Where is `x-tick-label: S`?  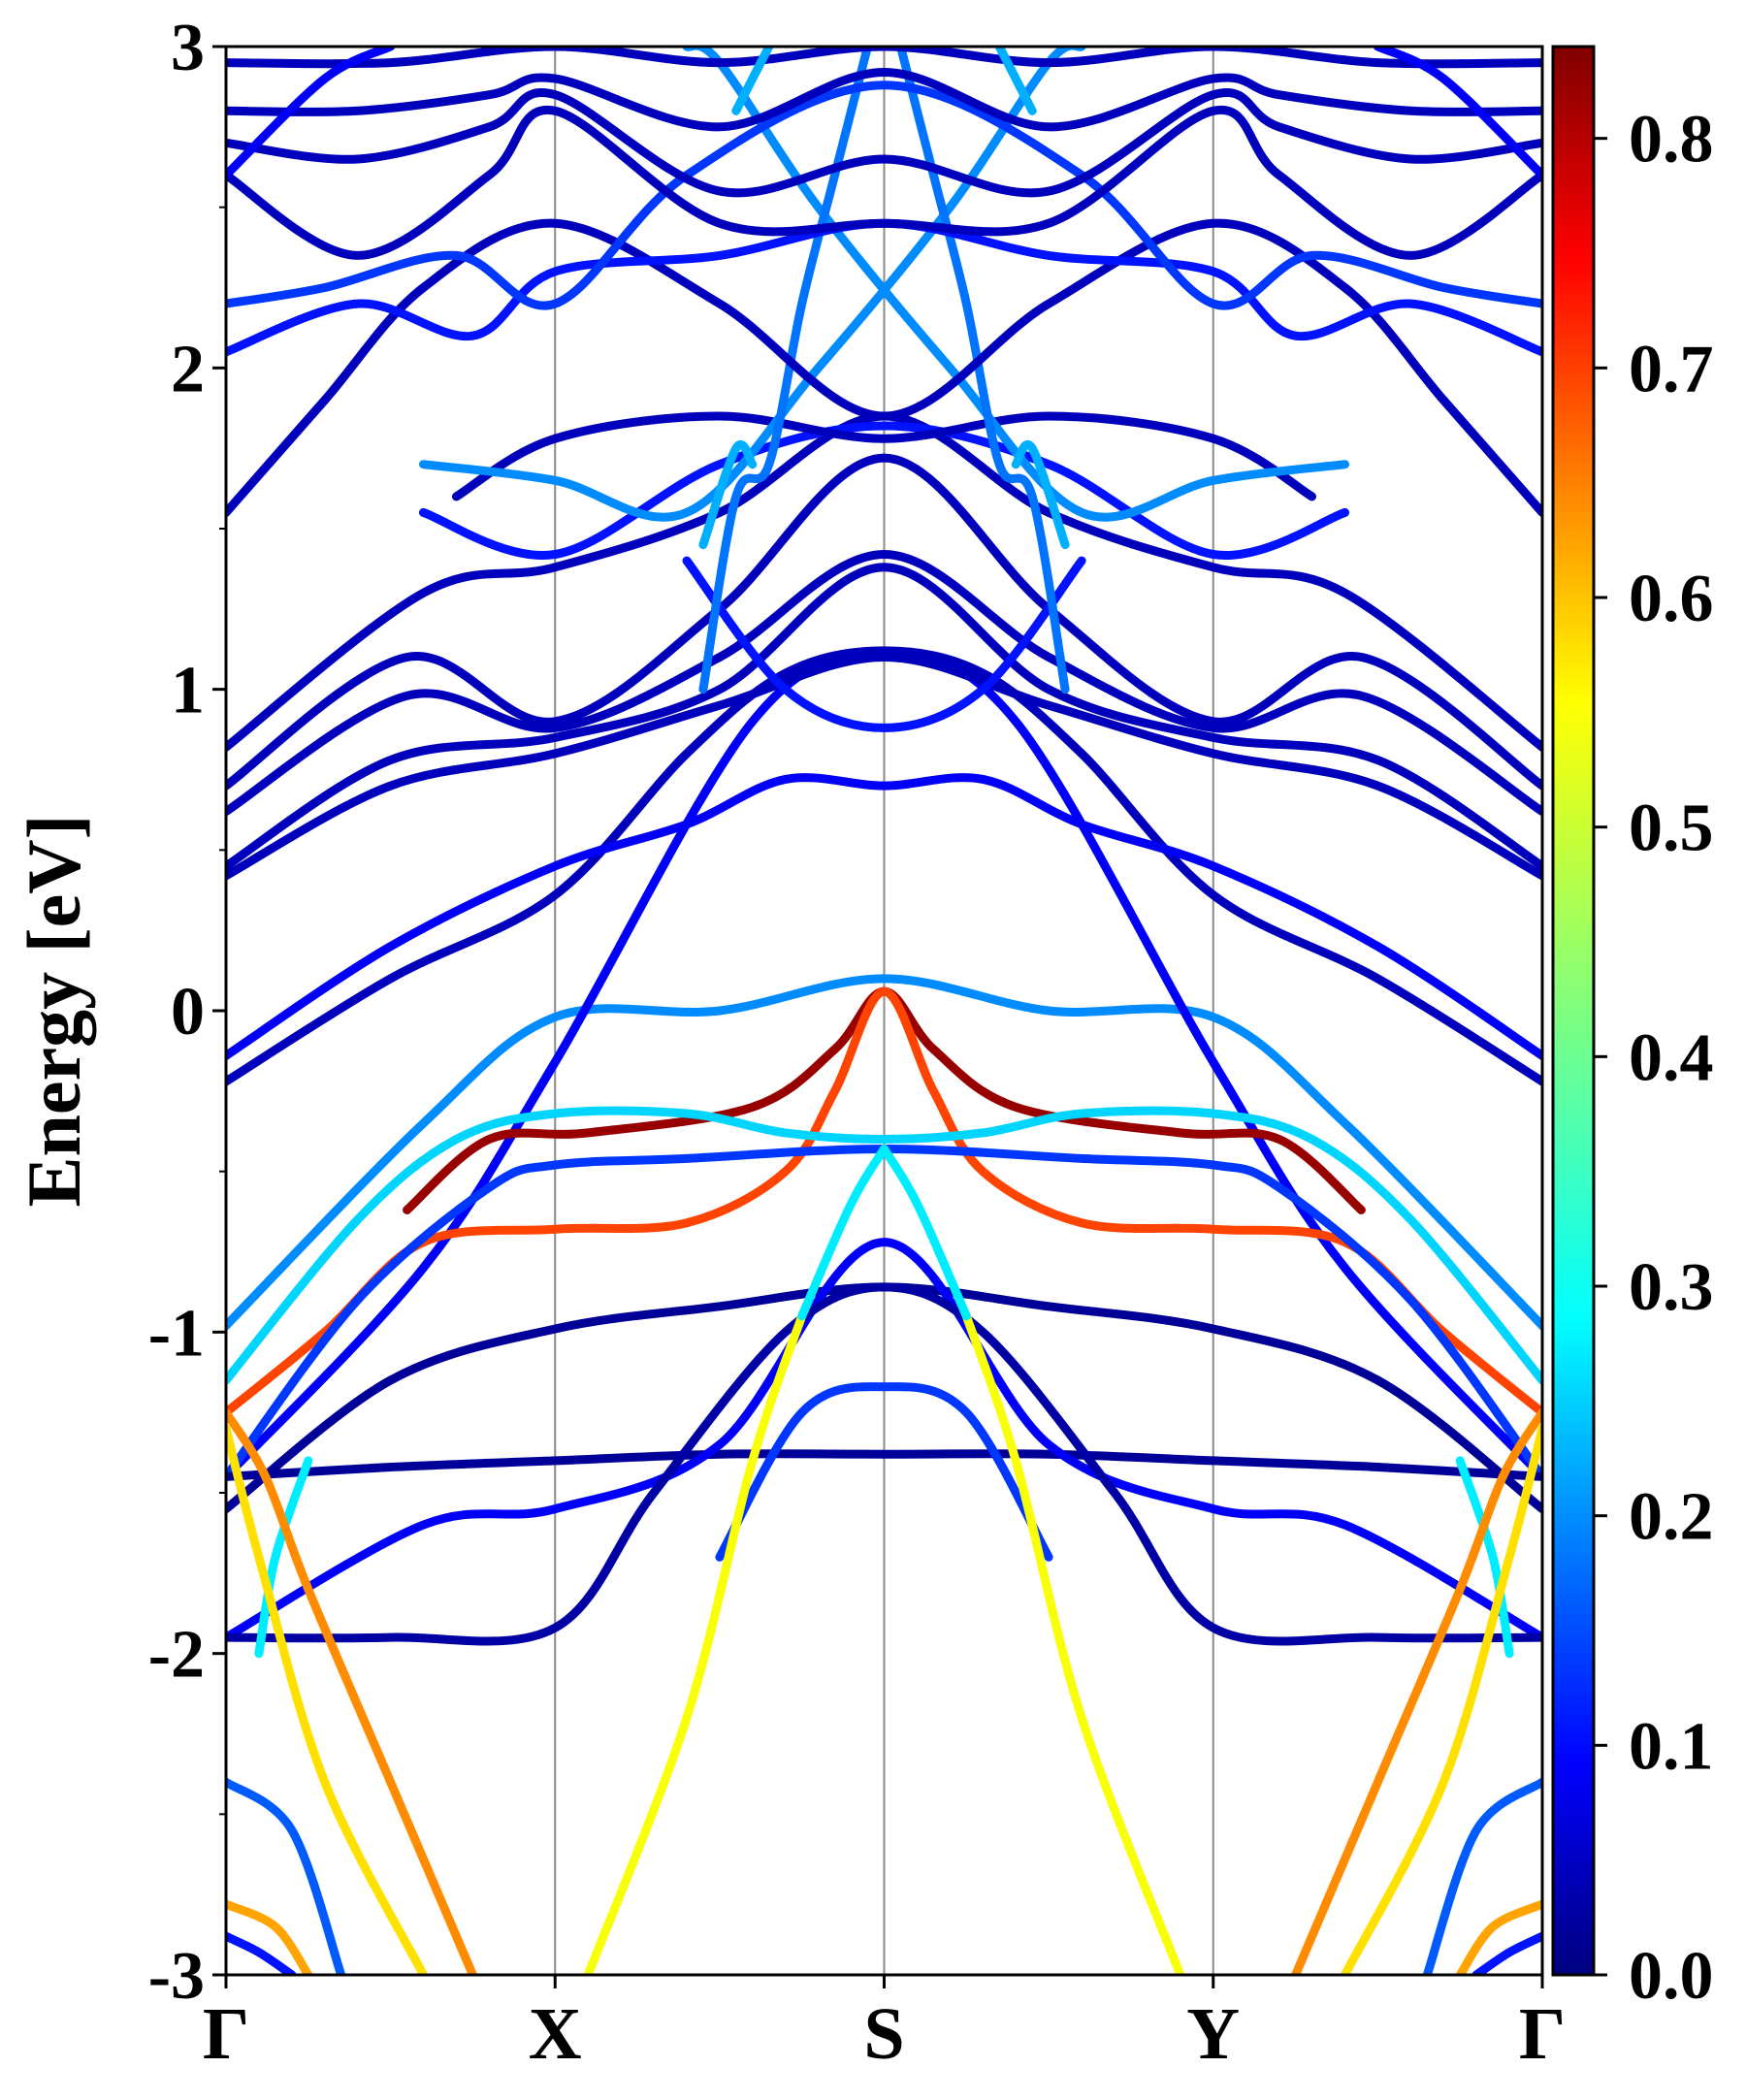
x-tick-label: S is located at coordinates (883, 2034).